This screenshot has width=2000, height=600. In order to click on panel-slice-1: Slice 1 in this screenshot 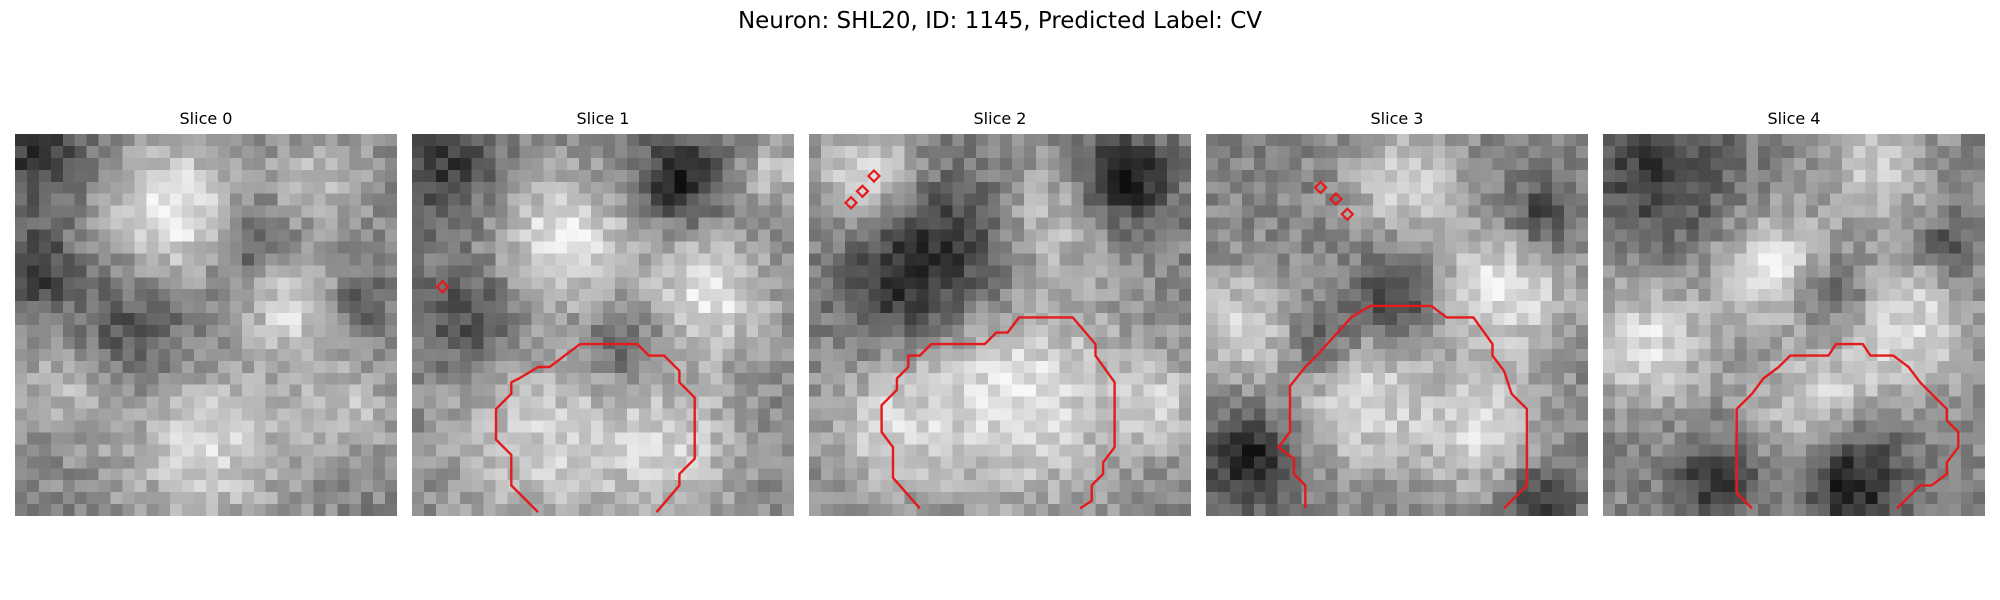, I will do `click(603, 312)`.